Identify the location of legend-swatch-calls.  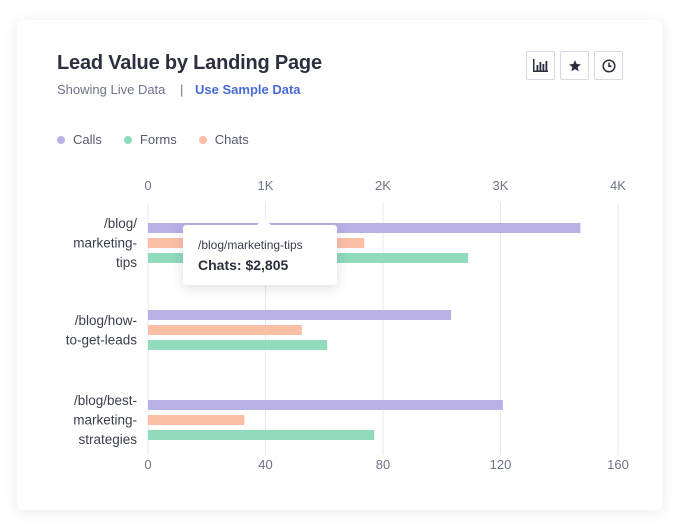
(61, 139).